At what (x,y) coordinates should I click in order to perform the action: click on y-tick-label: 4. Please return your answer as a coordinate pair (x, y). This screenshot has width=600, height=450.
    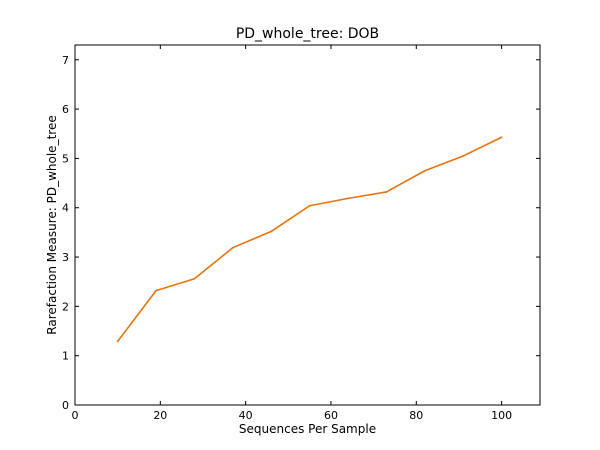
    Looking at the image, I should click on (65, 208).